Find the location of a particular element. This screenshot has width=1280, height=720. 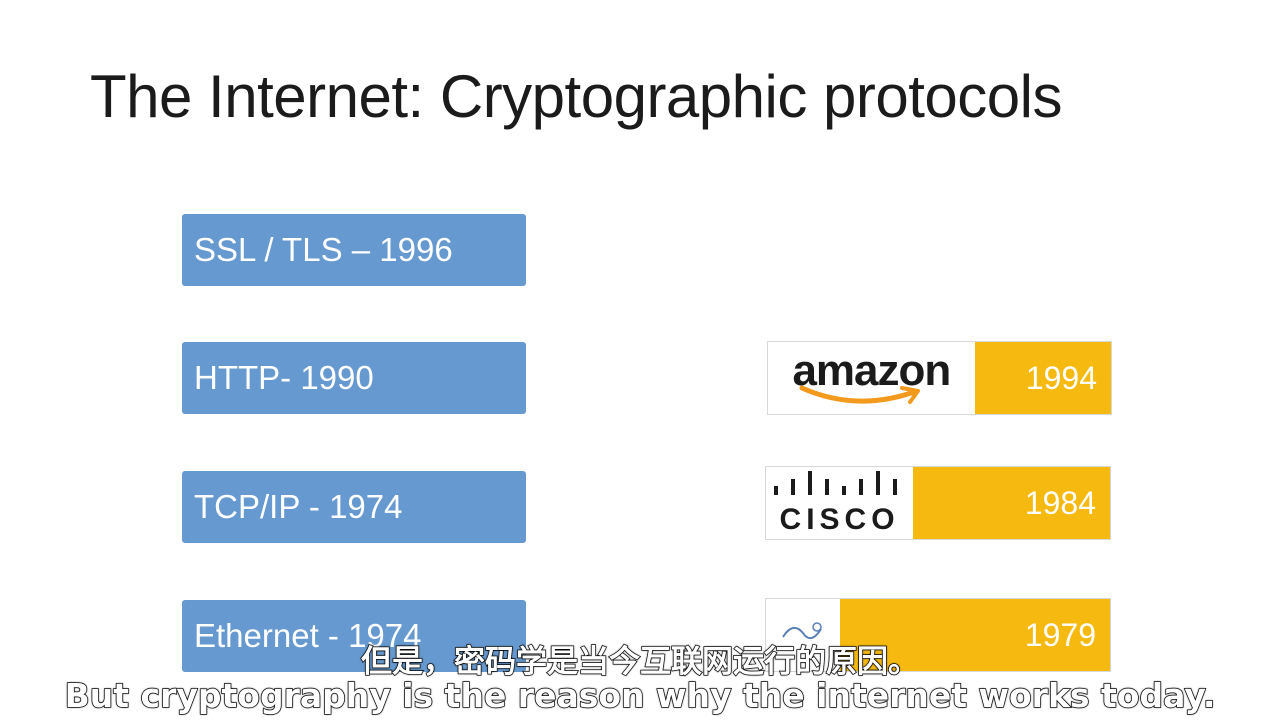

company-row-amazon: amazon 1994 is located at coordinates (939, 378).